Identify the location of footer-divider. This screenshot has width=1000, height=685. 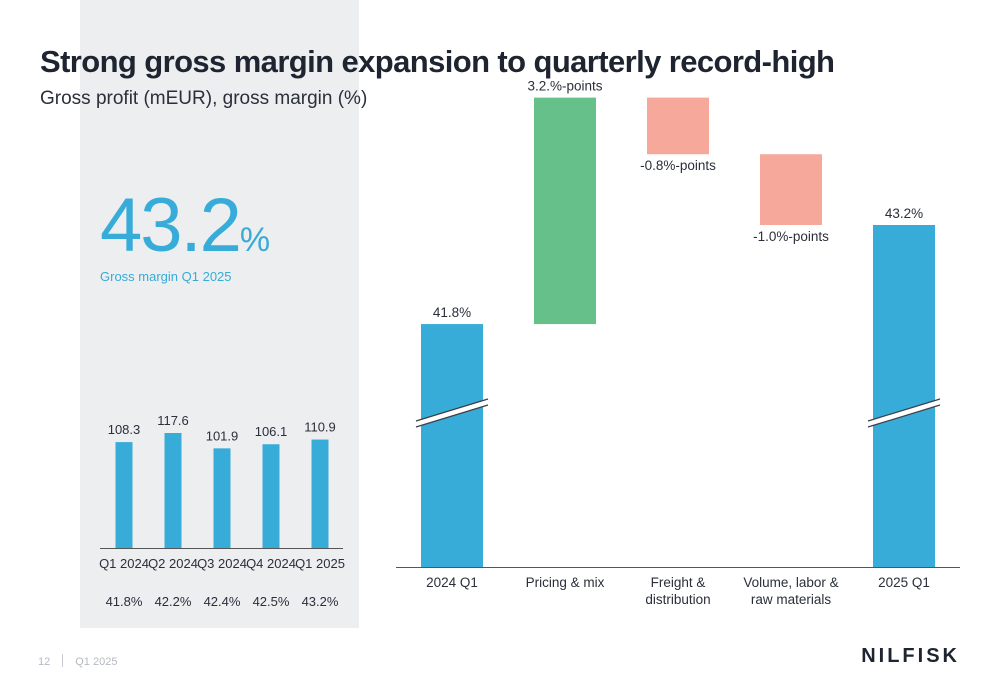
(63, 660).